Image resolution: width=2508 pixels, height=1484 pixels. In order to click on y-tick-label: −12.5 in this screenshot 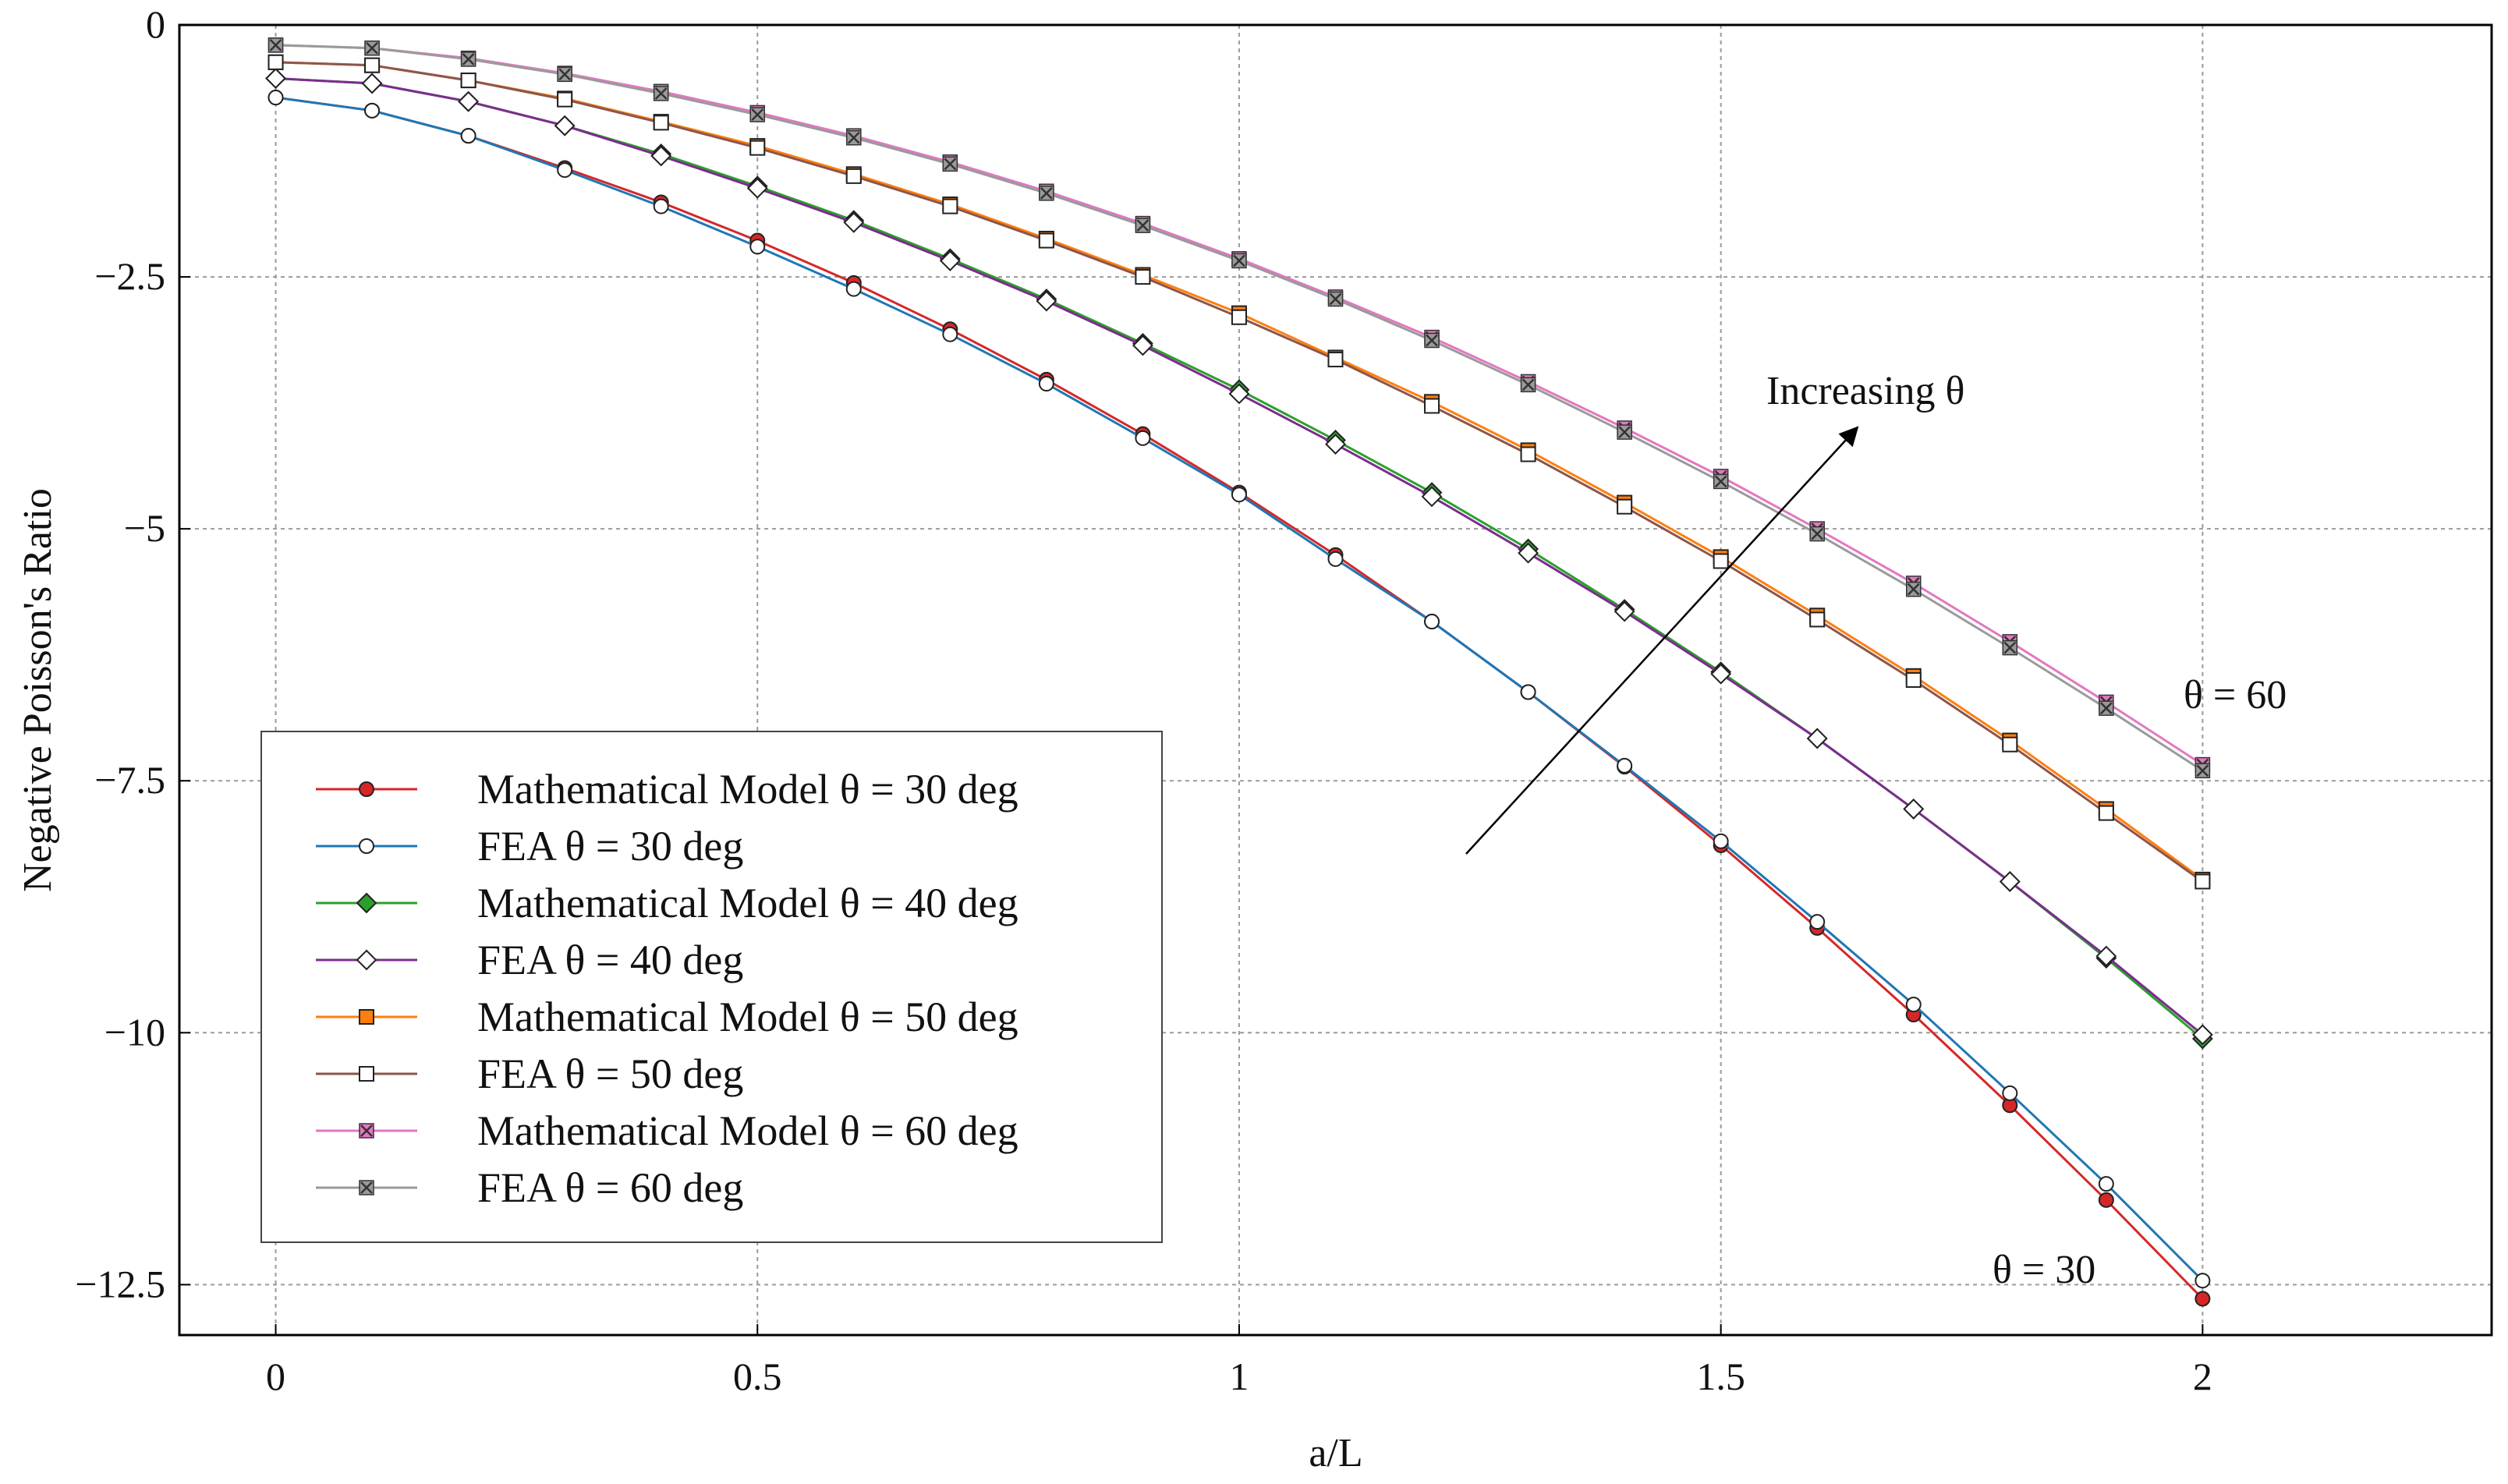, I will do `click(120, 1283)`.